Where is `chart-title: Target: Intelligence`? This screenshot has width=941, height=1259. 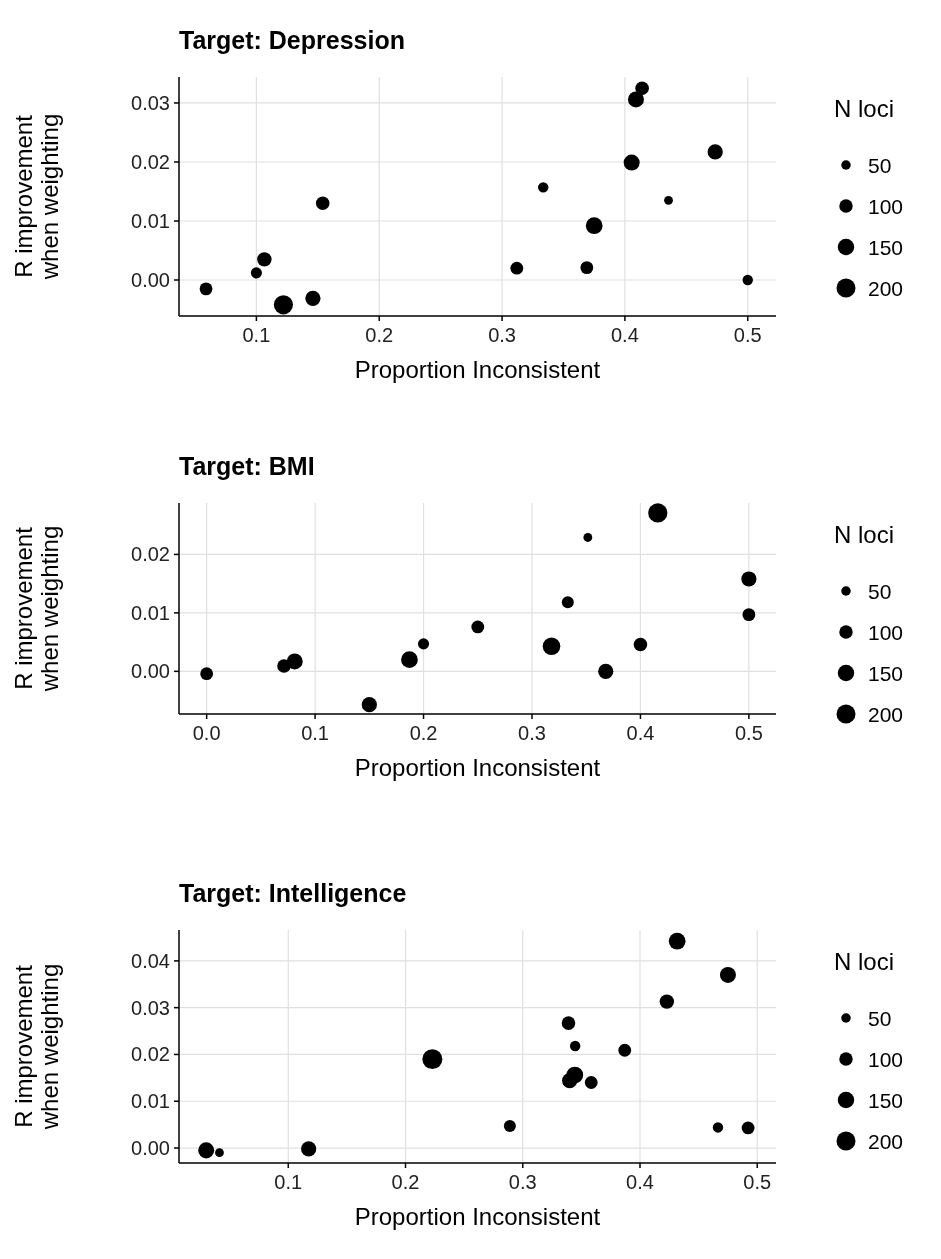
chart-title: Target: Intelligence is located at coordinates (293, 893).